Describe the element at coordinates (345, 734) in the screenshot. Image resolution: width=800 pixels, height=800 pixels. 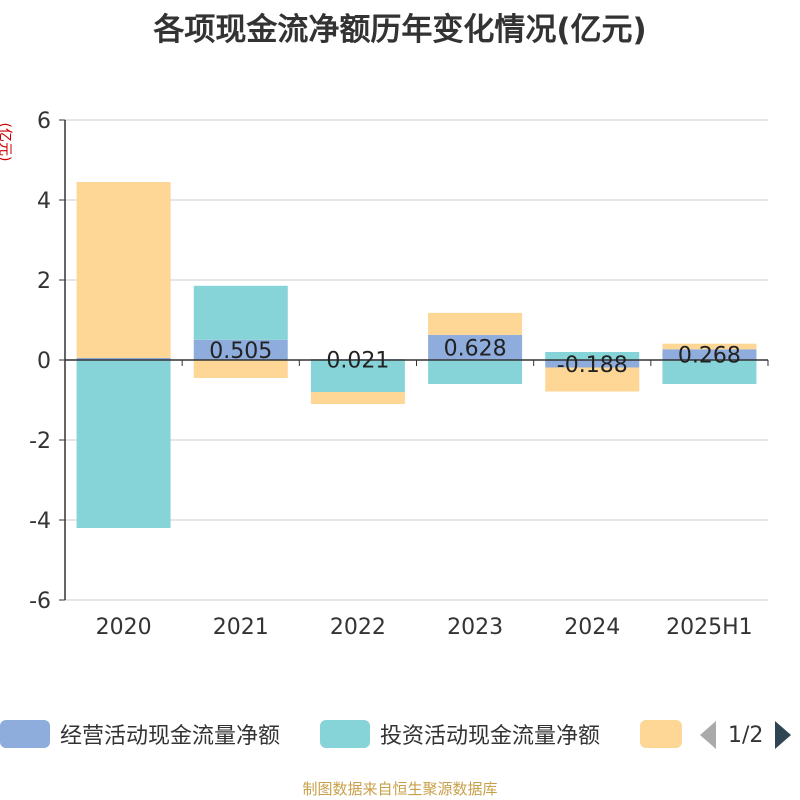
I see `legend-swatch-investing` at that location.